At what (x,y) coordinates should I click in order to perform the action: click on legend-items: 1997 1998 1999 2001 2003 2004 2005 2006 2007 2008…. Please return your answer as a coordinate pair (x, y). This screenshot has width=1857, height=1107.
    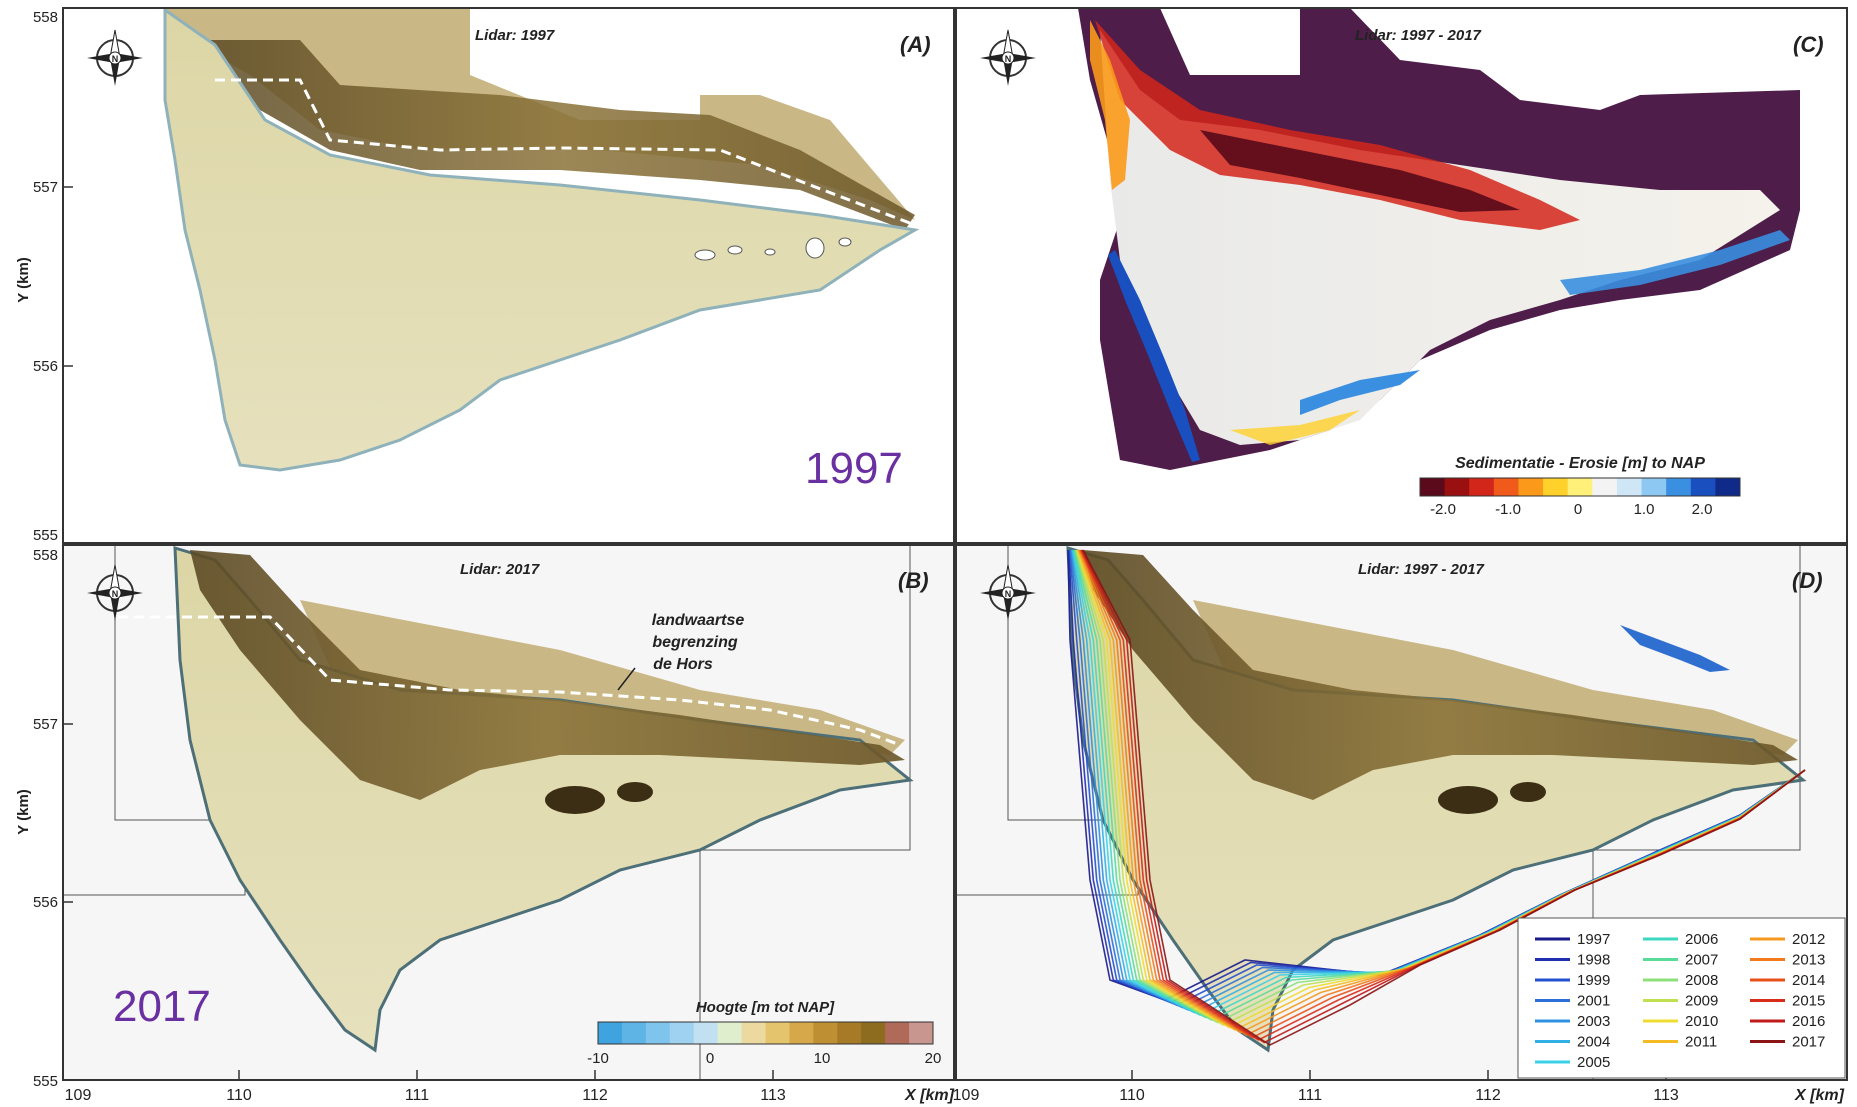
    Looking at the image, I should click on (1680, 1001).